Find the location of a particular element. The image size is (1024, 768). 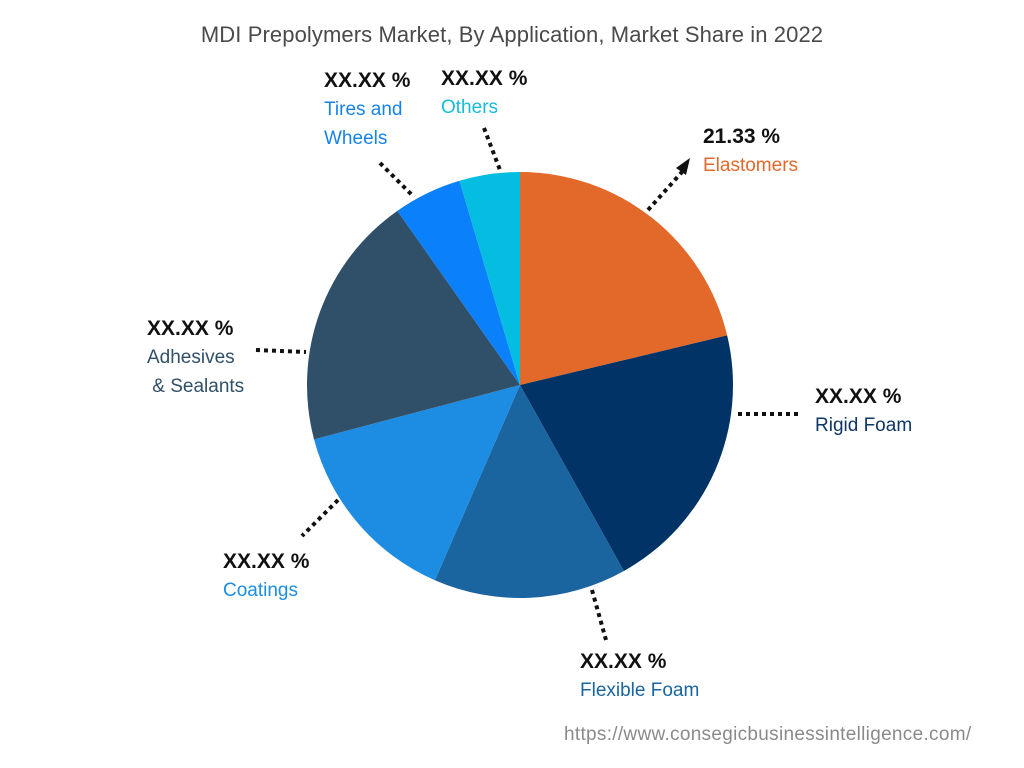

label-flexible-foam: XX.XX % Flexible Foam is located at coordinates (639, 676).